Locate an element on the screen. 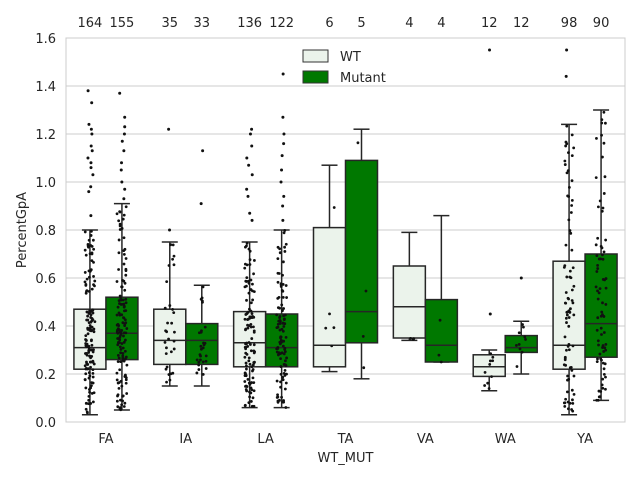 The width and height of the screenshot is (640, 480). count-label: 33 is located at coordinates (202, 23).